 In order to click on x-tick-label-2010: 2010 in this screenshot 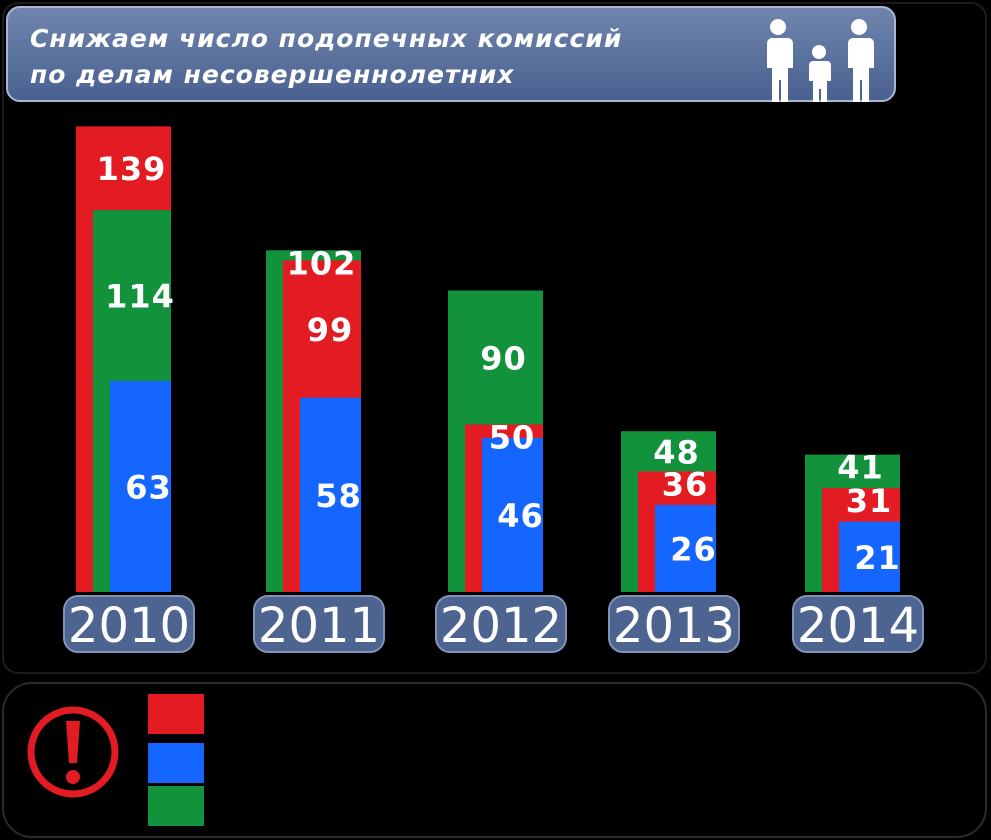, I will do `click(129, 626)`.